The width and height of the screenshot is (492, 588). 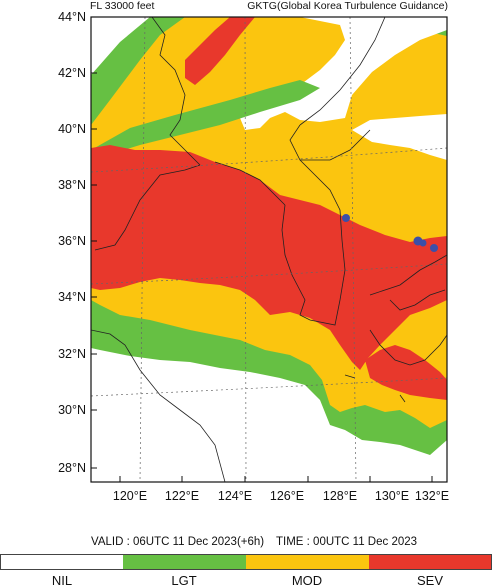 What do you see at coordinates (62, 580) in the screenshot?
I see `legend-label-nil: NIL` at bounding box center [62, 580].